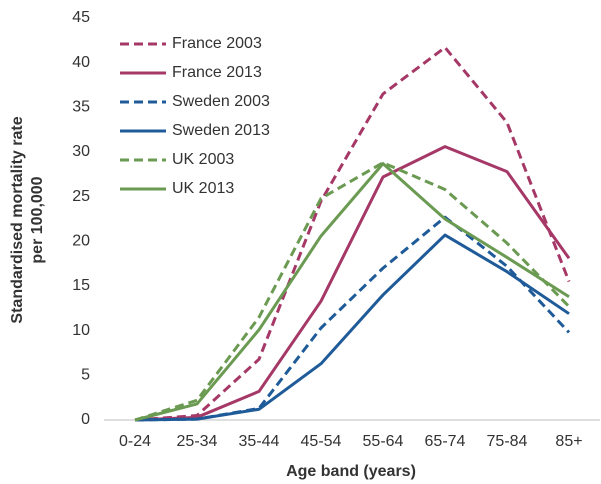  What do you see at coordinates (197, 441) in the screenshot?
I see `x-tick-label: 25-34` at bounding box center [197, 441].